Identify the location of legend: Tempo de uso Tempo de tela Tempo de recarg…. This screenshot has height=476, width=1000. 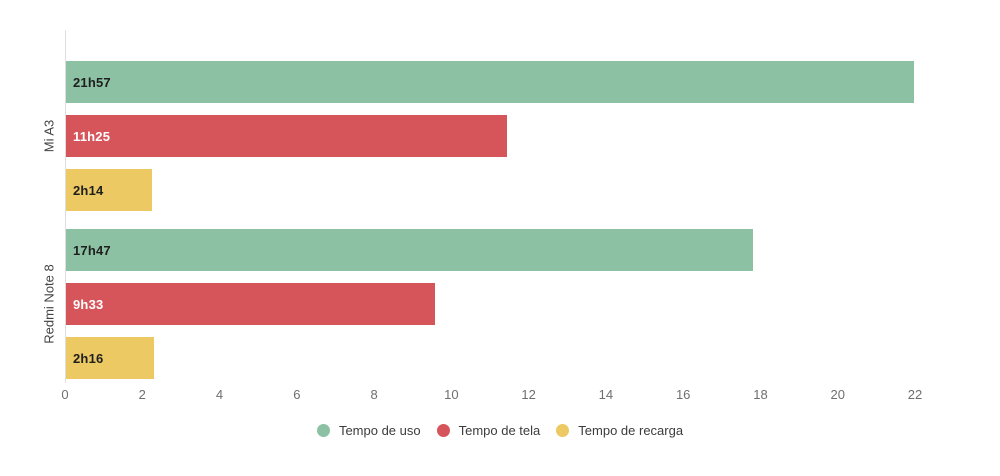
(500, 430).